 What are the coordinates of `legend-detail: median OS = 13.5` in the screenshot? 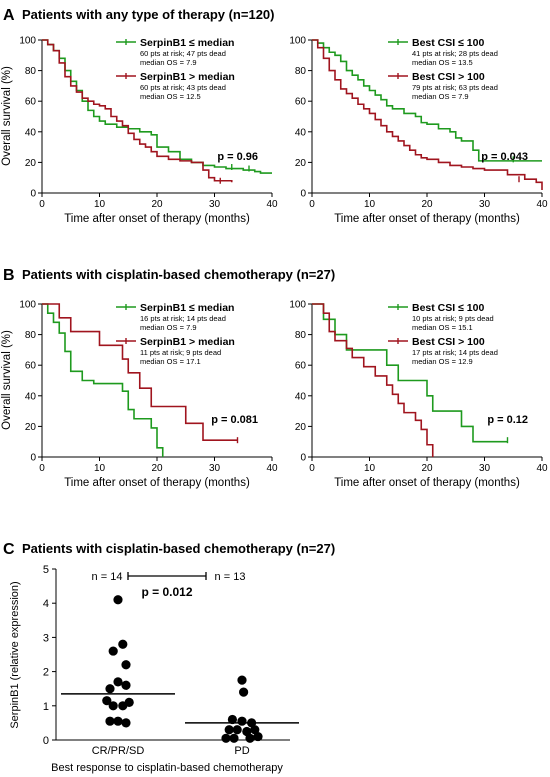 It's located at (442, 62).